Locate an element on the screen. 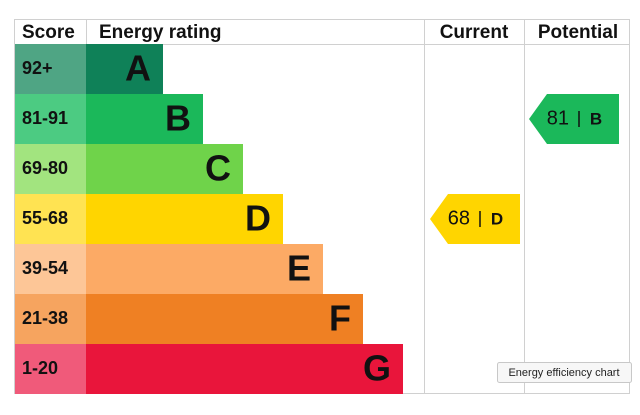  current-rating: D is located at coordinates (497, 218).